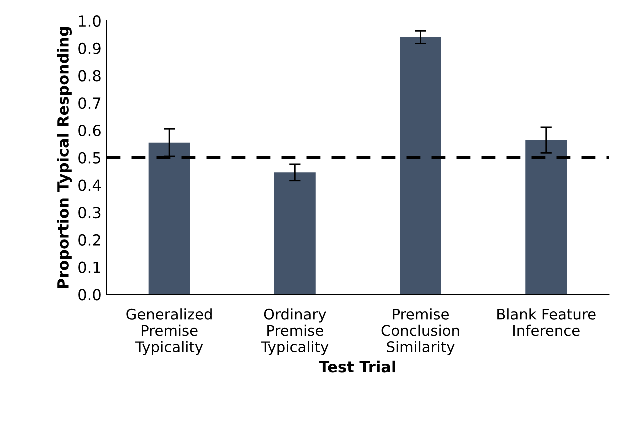  Describe the element at coordinates (89, 268) in the screenshot. I see `y-tick-label: 0.1` at that location.